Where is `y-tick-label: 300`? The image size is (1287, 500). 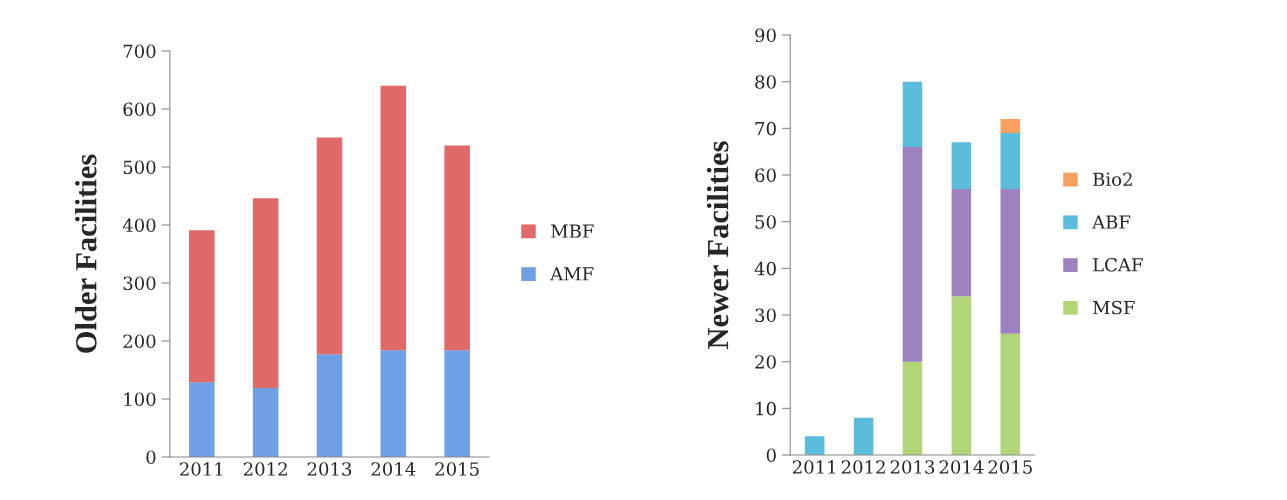
y-tick-label: 300 is located at coordinates (139, 283).